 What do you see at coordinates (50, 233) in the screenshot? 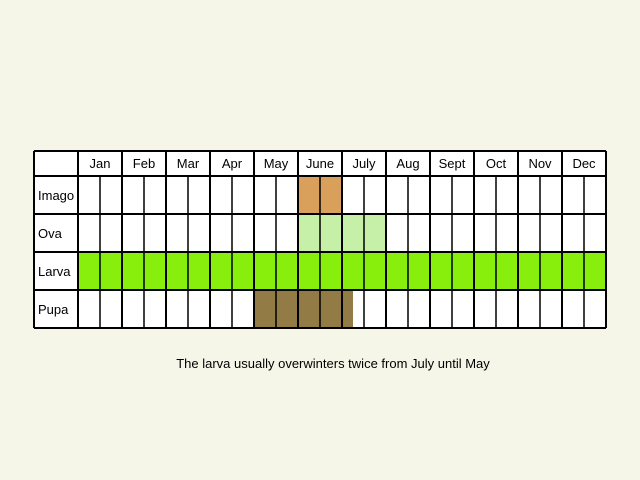
I see `stage-label: Ova` at bounding box center [50, 233].